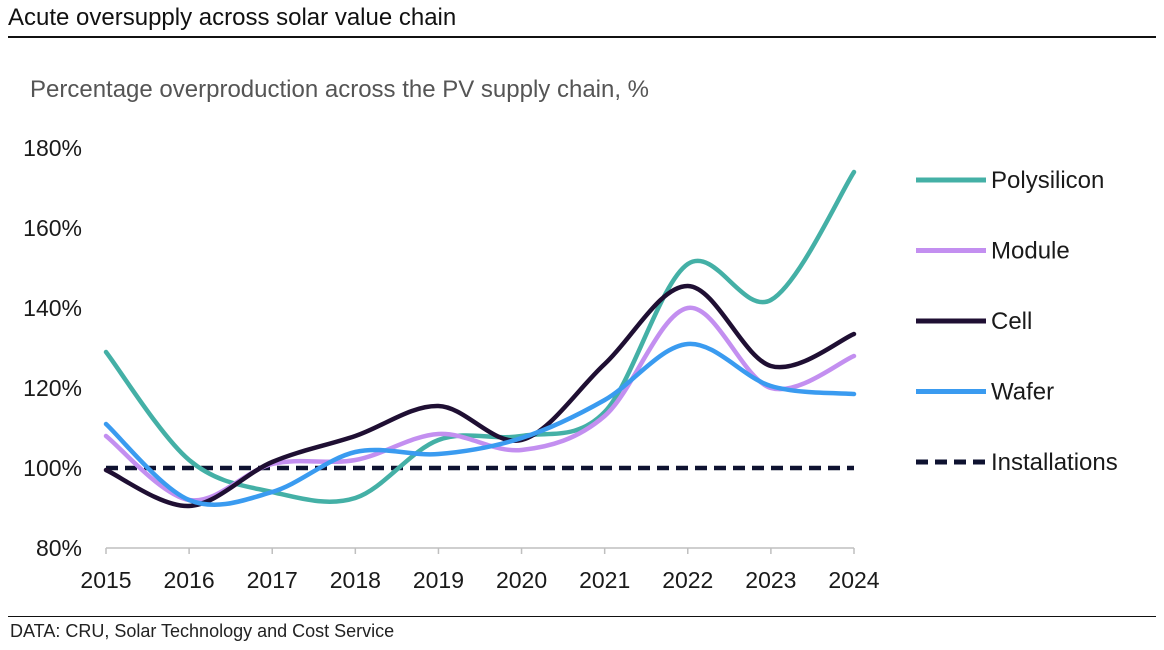 This screenshot has width=1164, height=650. What do you see at coordinates (1022, 392) in the screenshot?
I see `legend-label-wafer: Wafer` at bounding box center [1022, 392].